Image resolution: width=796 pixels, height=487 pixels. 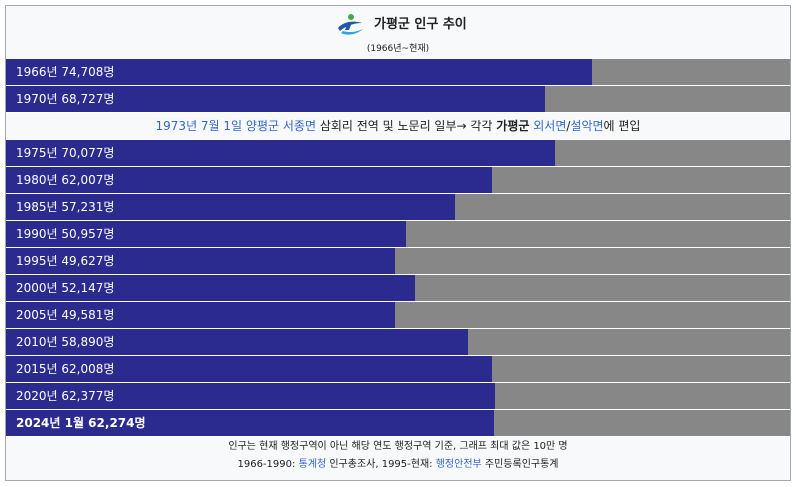 I want to click on bar-label: 2000년 52,147명, so click(x=65, y=288).